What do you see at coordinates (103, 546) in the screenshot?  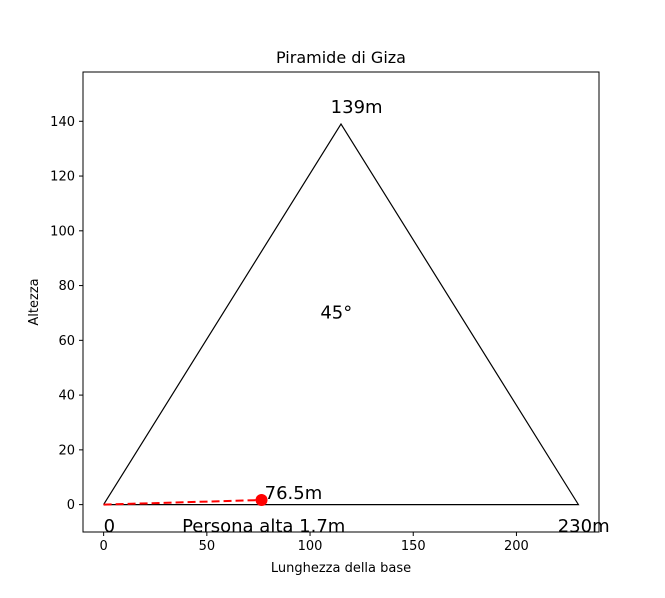 I see `x-tick-label: 0` at bounding box center [103, 546].